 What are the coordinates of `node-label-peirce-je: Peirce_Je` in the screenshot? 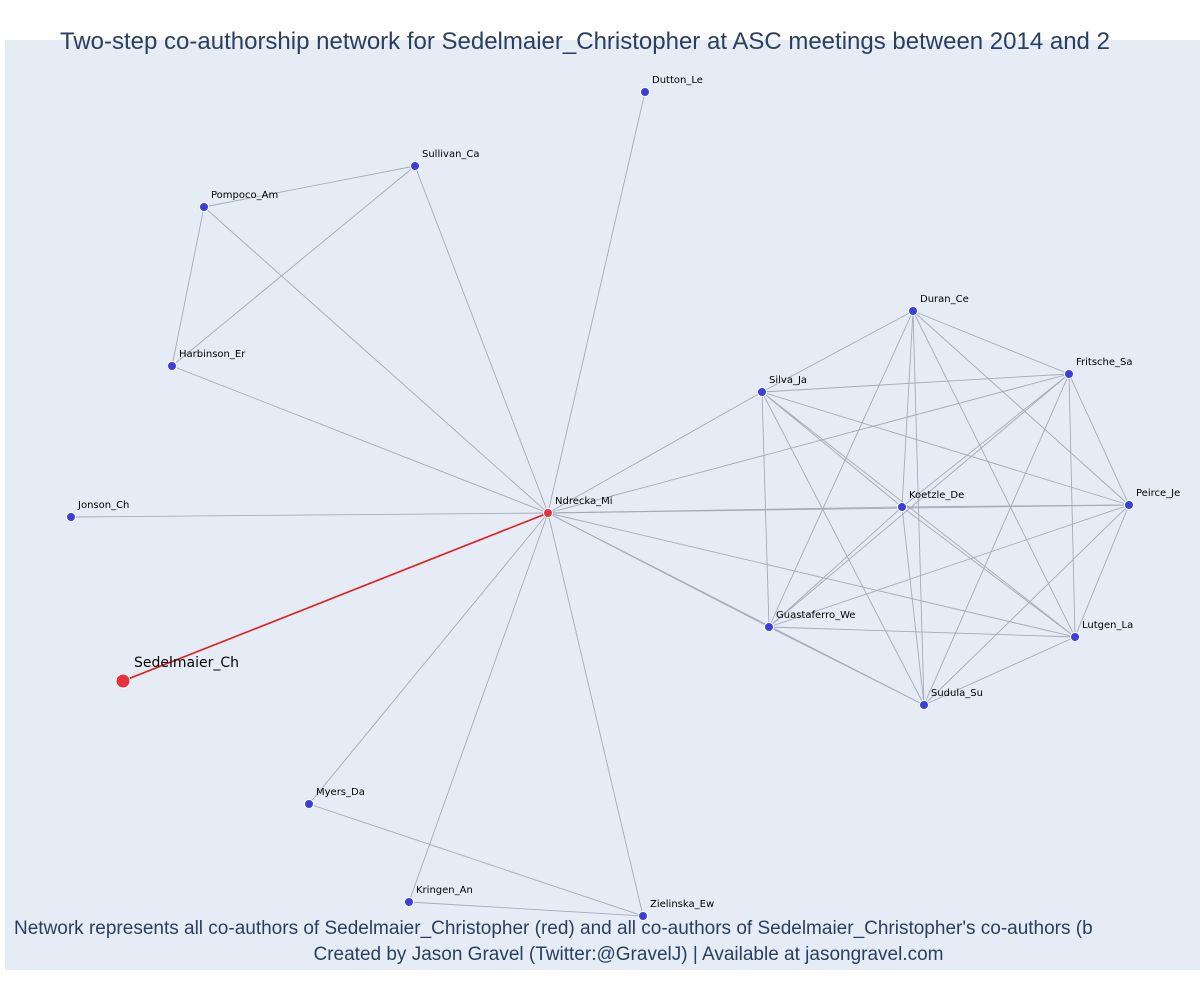 It's located at (1158, 493).